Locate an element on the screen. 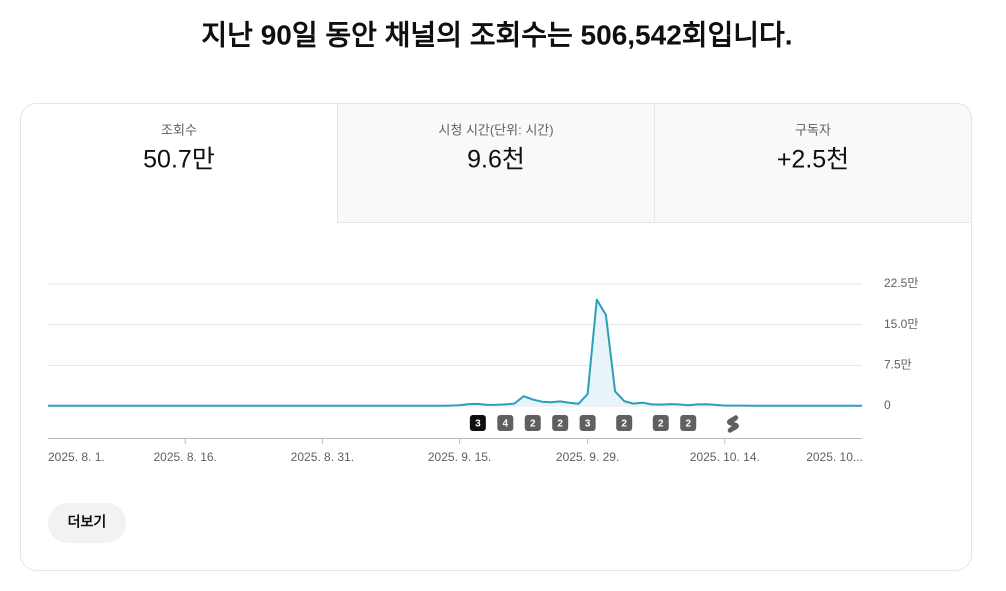  tab-label: 조회수 is located at coordinates (179, 129).